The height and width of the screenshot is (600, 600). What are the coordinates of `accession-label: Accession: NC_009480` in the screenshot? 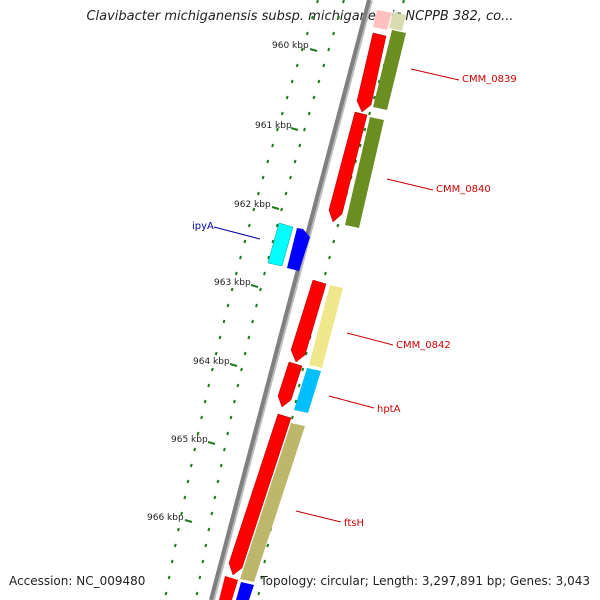 It's located at (77, 581).